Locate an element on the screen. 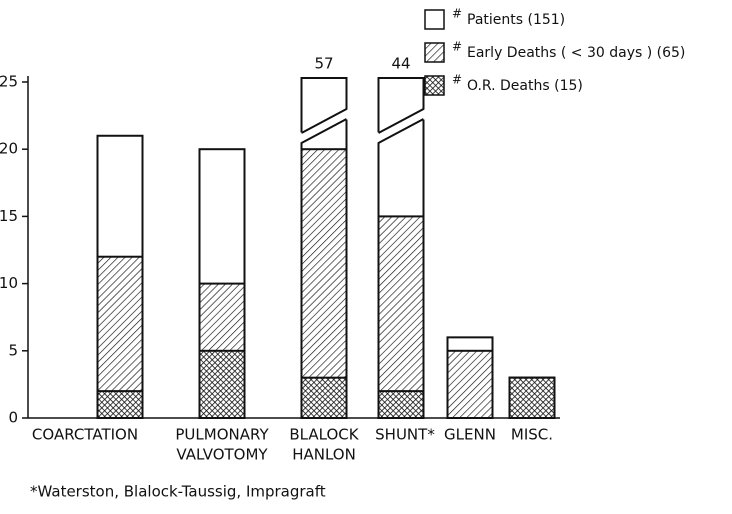 This screenshot has height=514, width=732. footnote: *Waterston, Blalock-Taussig, Impragraft is located at coordinates (178, 492).